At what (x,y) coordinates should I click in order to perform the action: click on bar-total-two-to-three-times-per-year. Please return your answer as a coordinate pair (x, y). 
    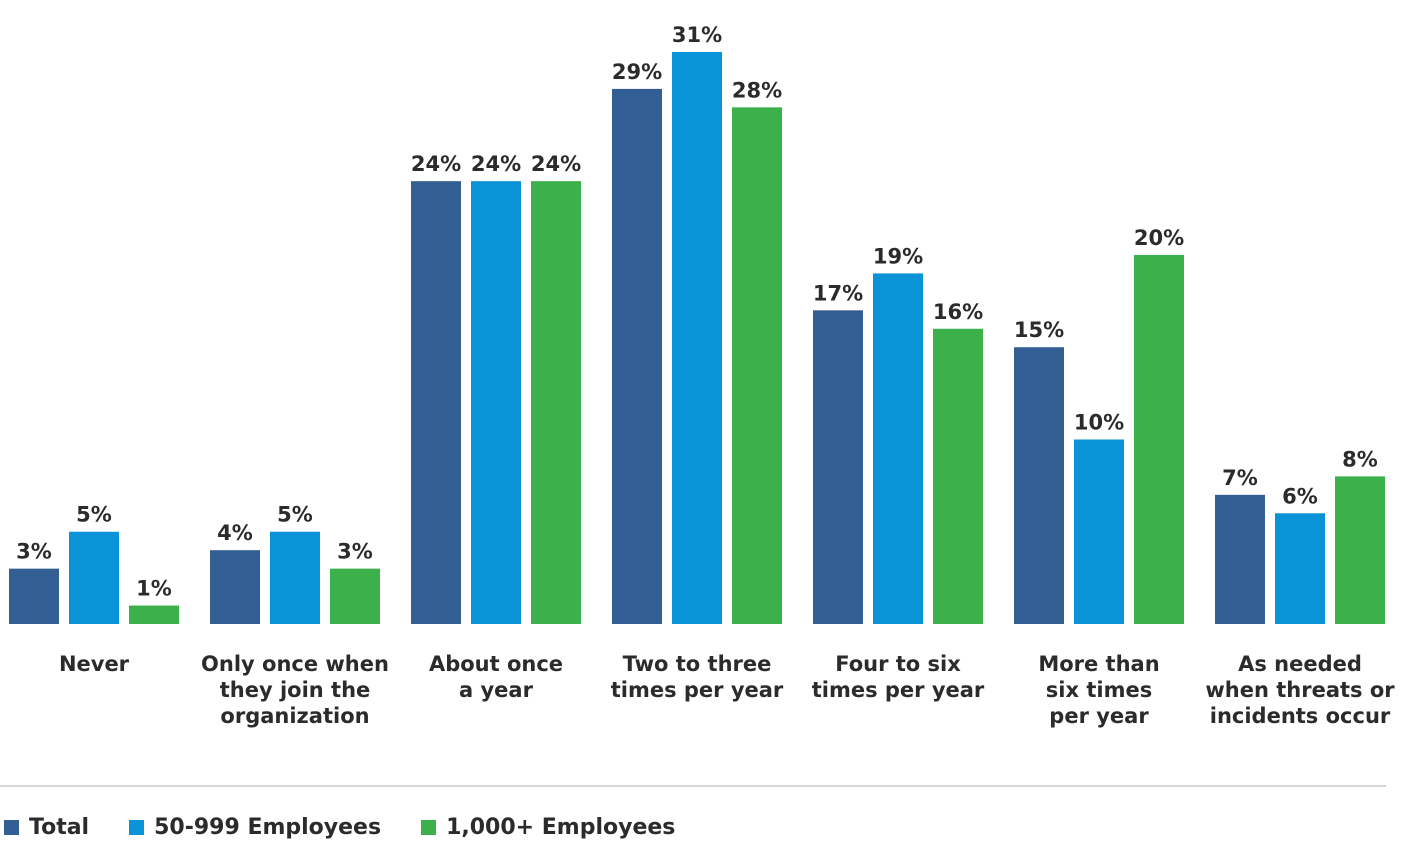
    Looking at the image, I should click on (637, 356).